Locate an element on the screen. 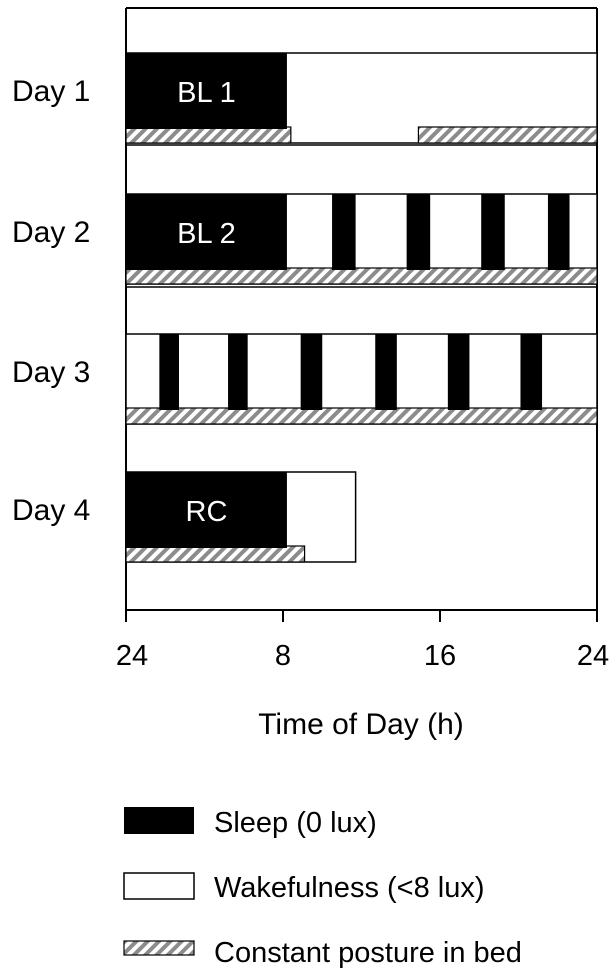 The height and width of the screenshot is (970, 616). legend-wake-label: Wakefulness (<8 lux) is located at coordinates (349, 888).